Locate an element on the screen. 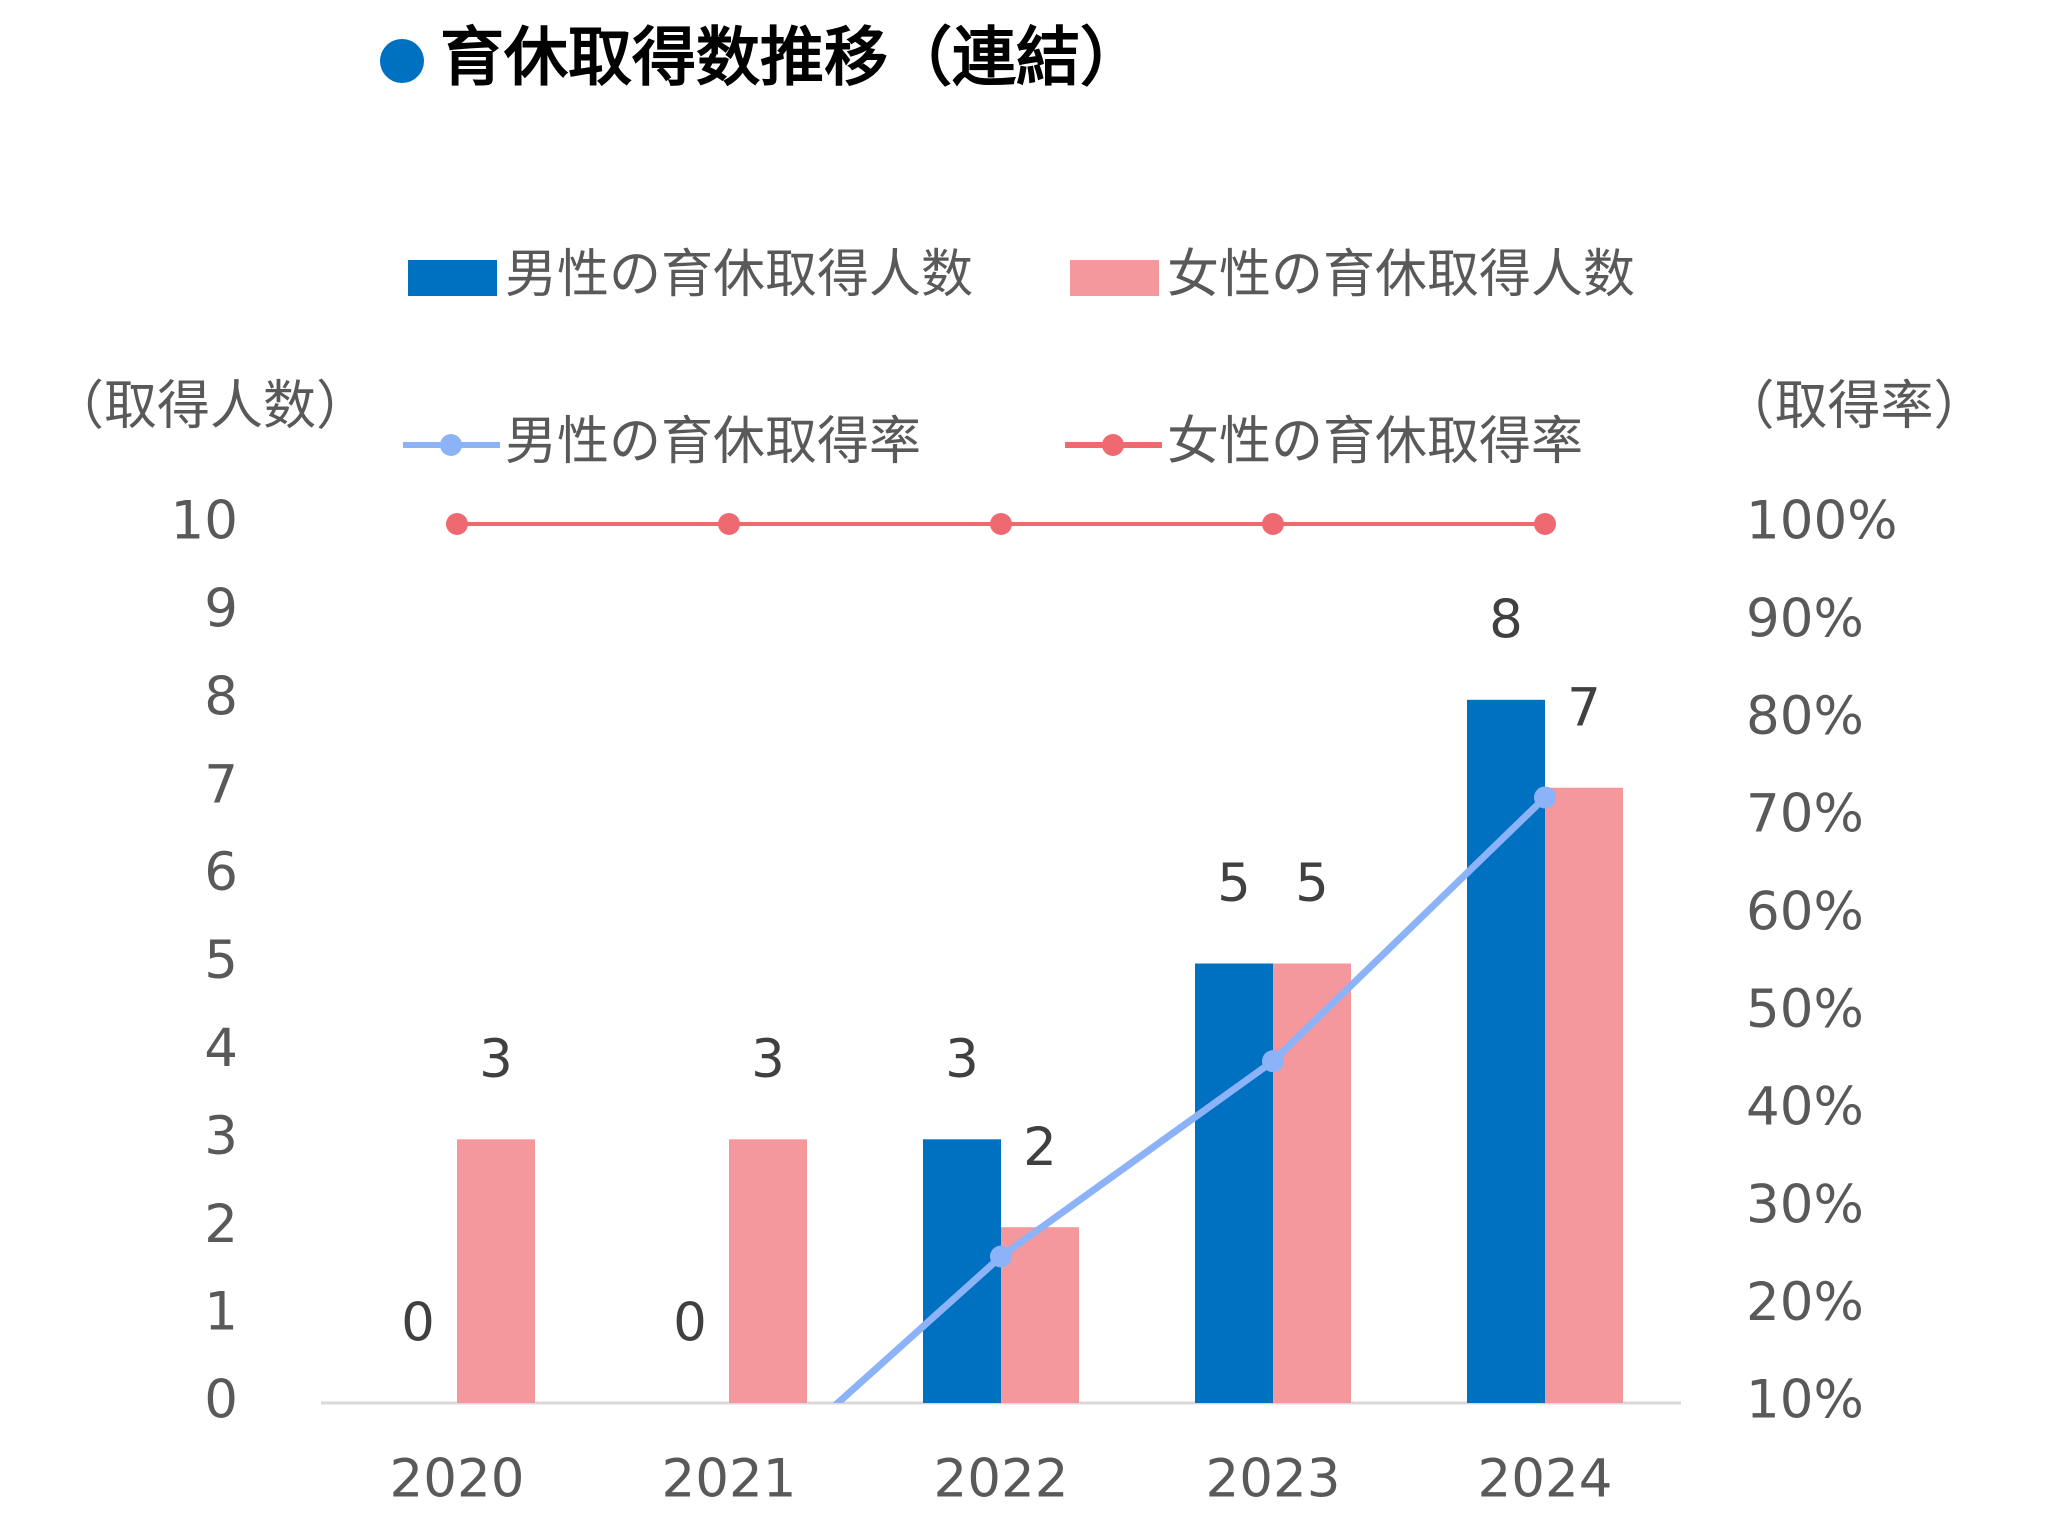  y2-tick-label: 50% is located at coordinates (1805, 1009).